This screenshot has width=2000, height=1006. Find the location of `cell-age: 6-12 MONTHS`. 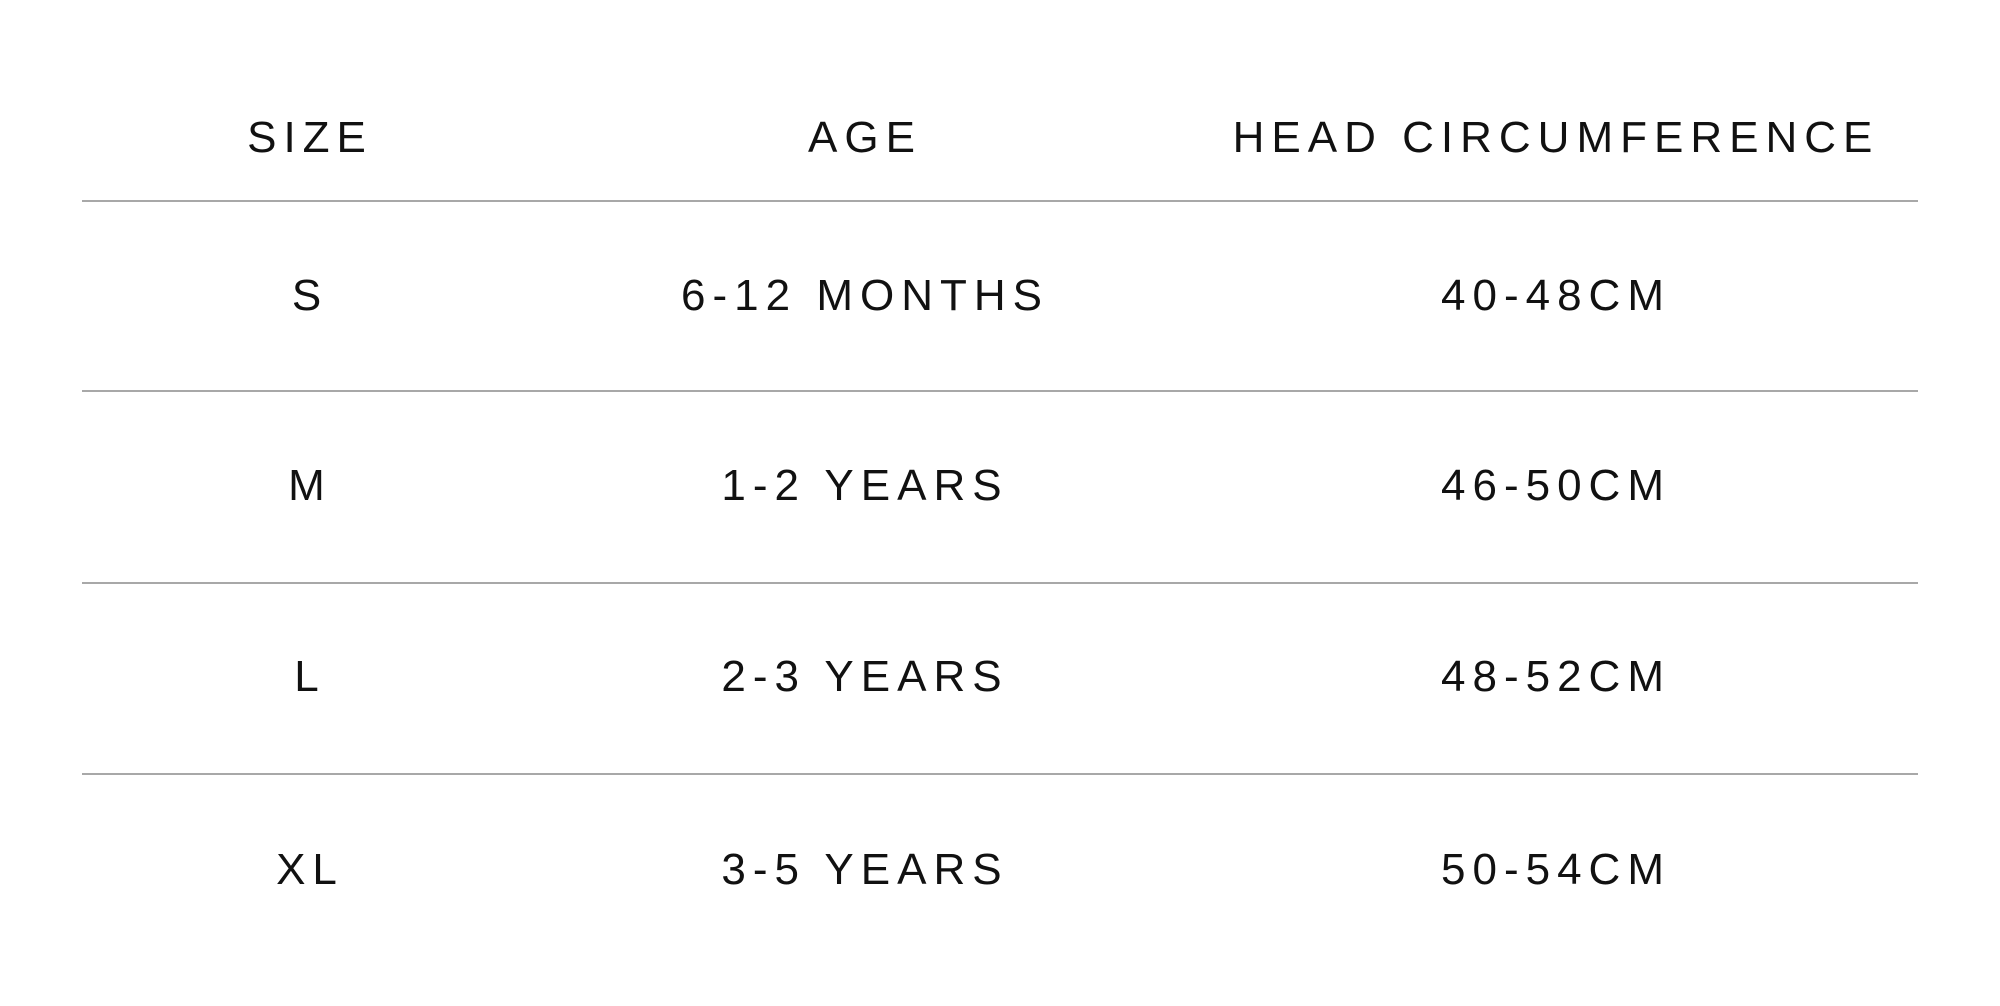

cell-age: 6-12 MONTHS is located at coordinates (865, 295).